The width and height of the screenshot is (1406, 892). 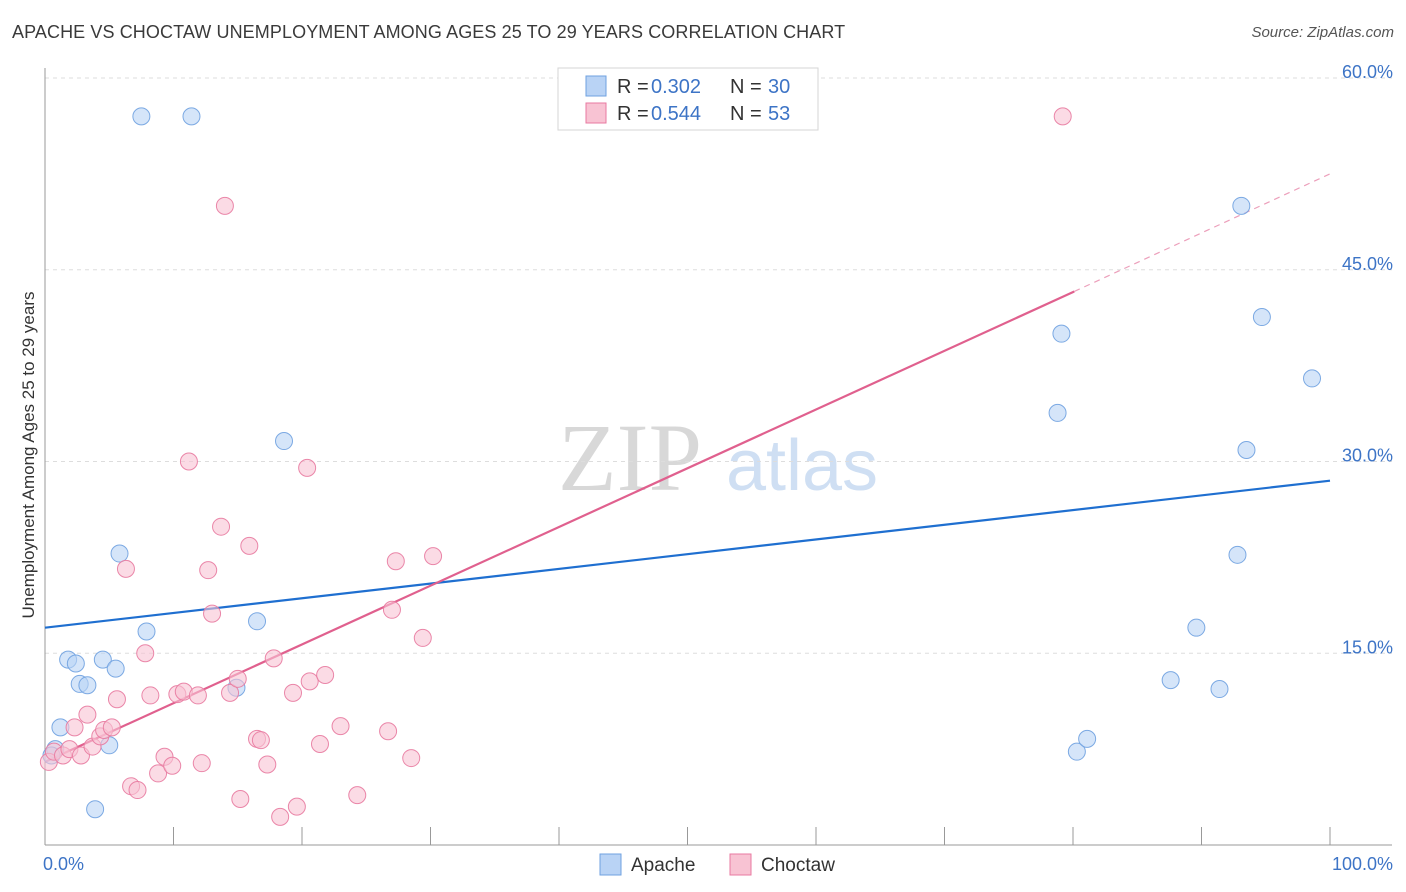 What do you see at coordinates (1367, 456) in the screenshot?
I see `y-tick-label-1: 30.0%` at bounding box center [1367, 456].